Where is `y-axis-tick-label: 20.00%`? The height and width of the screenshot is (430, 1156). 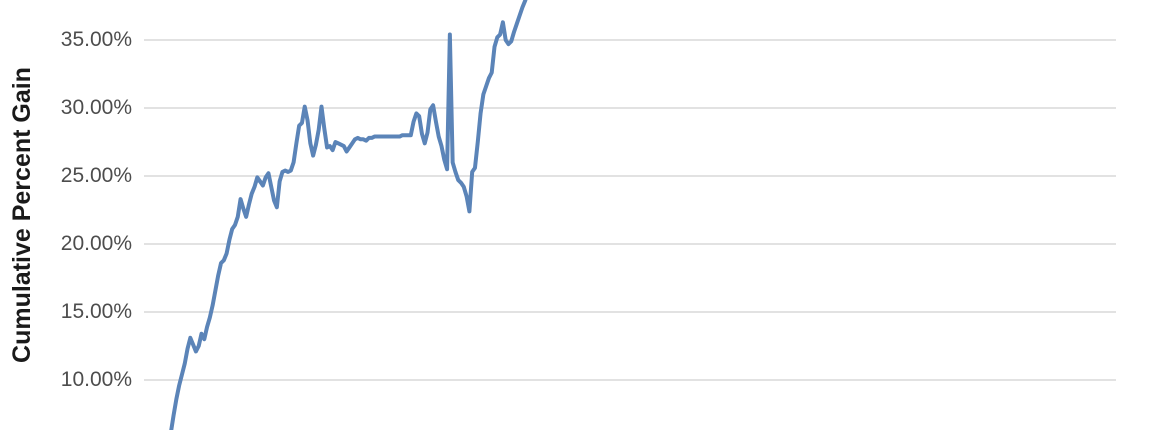
y-axis-tick-label: 20.00% is located at coordinates (96, 243).